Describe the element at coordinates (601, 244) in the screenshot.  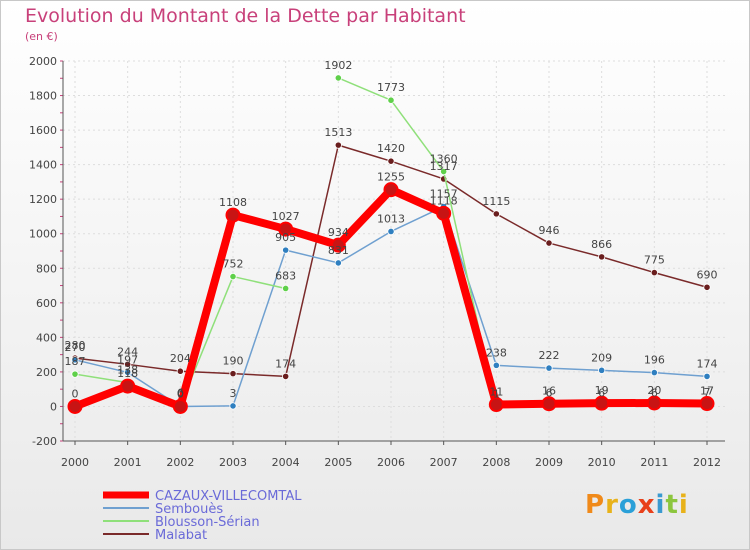
I see `data-label: 866` at that location.